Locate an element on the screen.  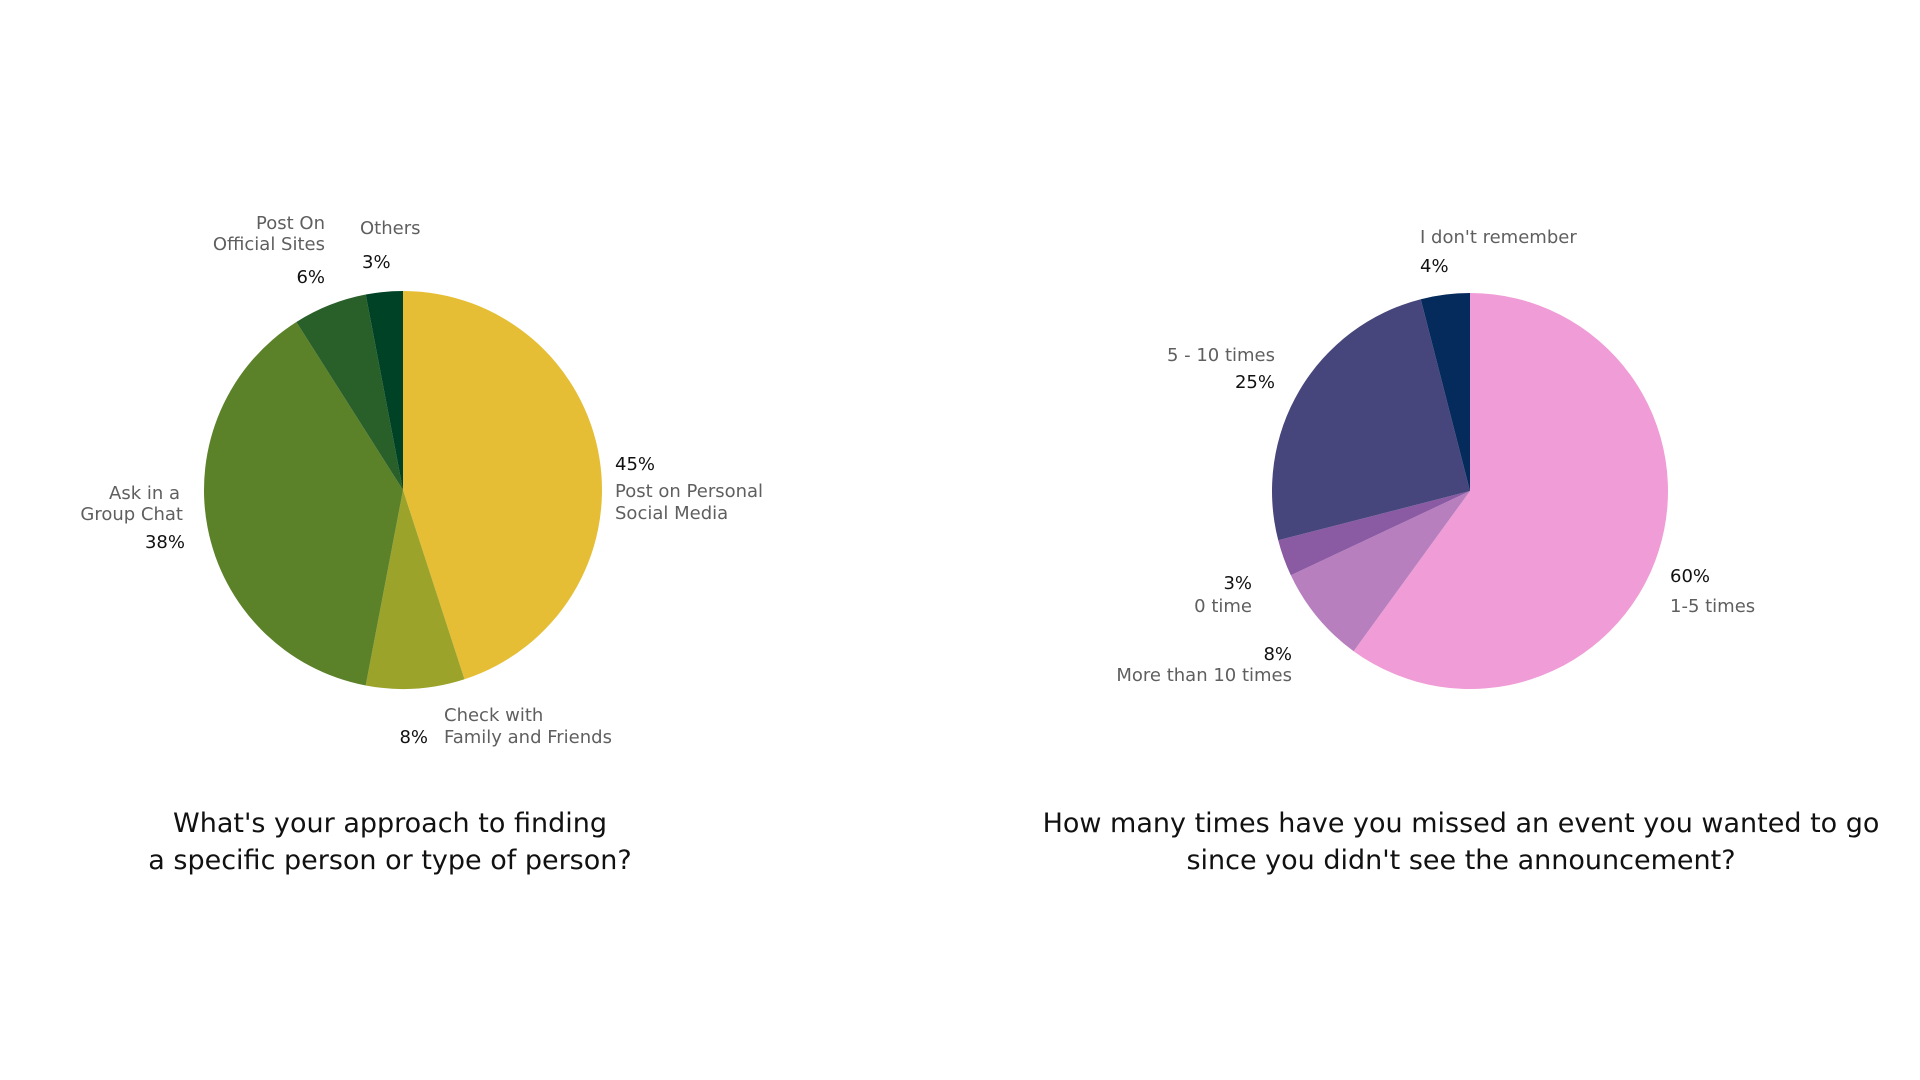
slice-name-label-line-2: Social Media is located at coordinates (671, 513).